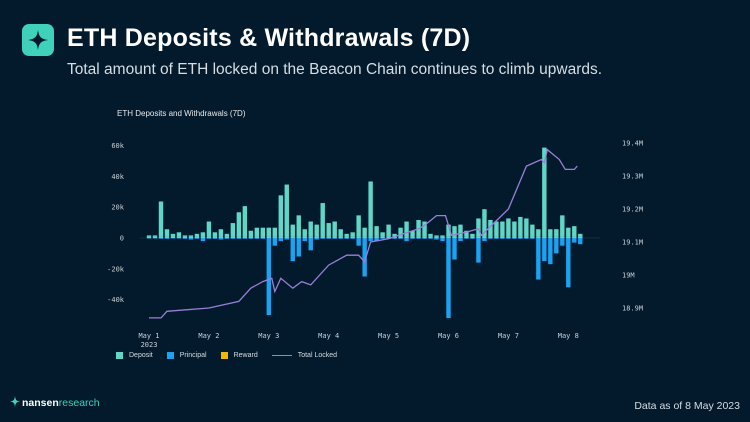 This screenshot has height=422, width=750. I want to click on y-right-tick-label: 18.9M, so click(632, 309).